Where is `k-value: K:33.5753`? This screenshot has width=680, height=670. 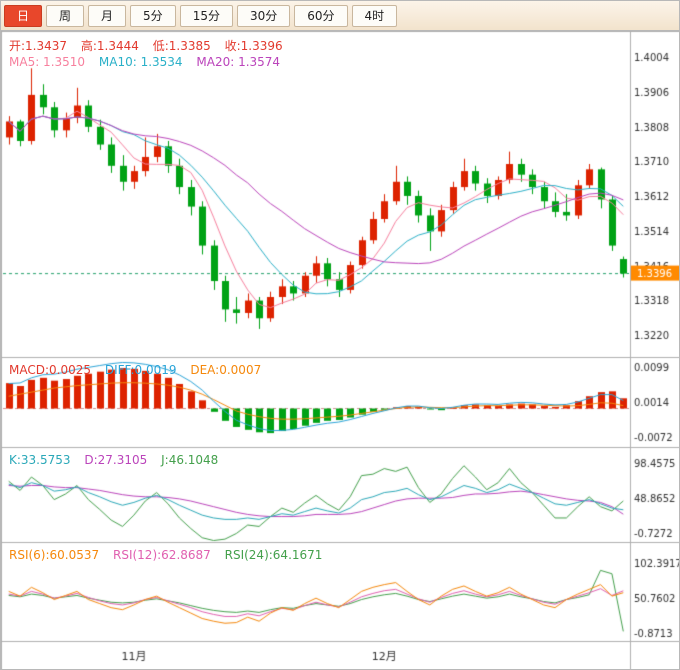
k-value: K:33.5753 is located at coordinates (40, 460).